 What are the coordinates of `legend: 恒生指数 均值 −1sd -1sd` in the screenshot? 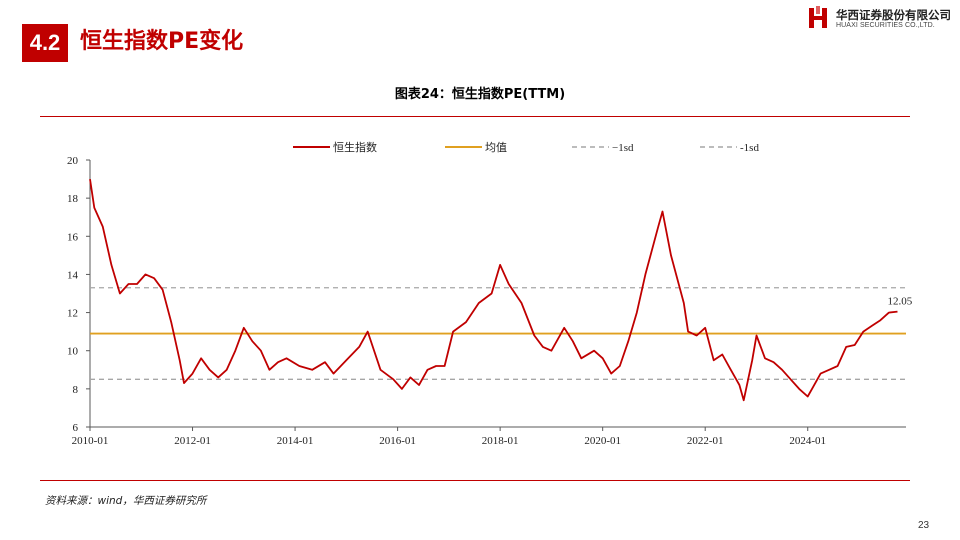 It's located at (526, 147).